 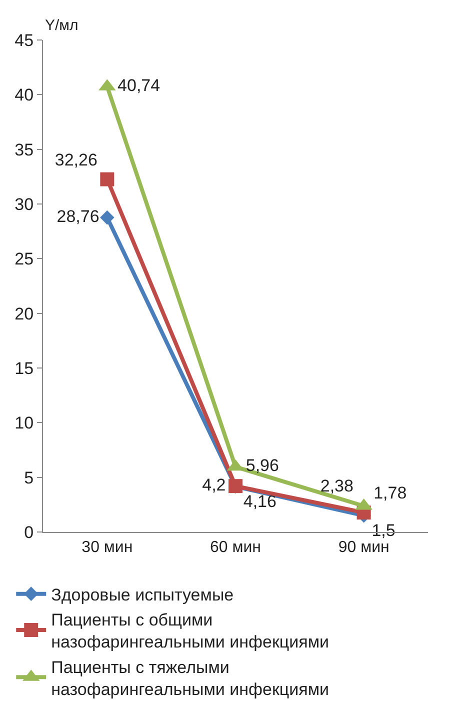 What do you see at coordinates (29, 532) in the screenshot?
I see `y-tick-label: 0` at bounding box center [29, 532].